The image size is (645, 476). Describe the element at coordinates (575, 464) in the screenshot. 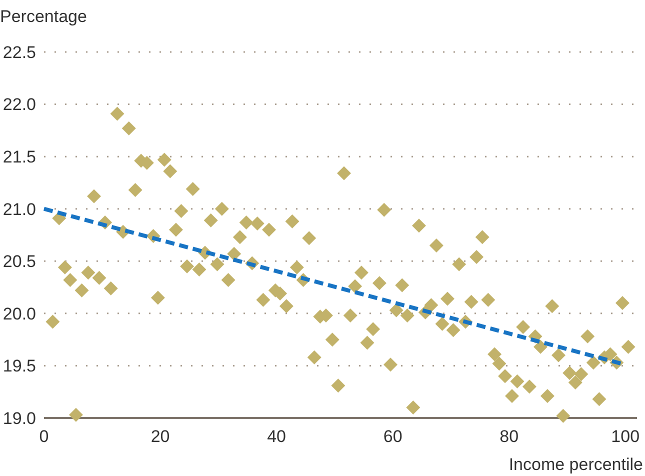

I see `x-axis-title: Income percentile` at that location.